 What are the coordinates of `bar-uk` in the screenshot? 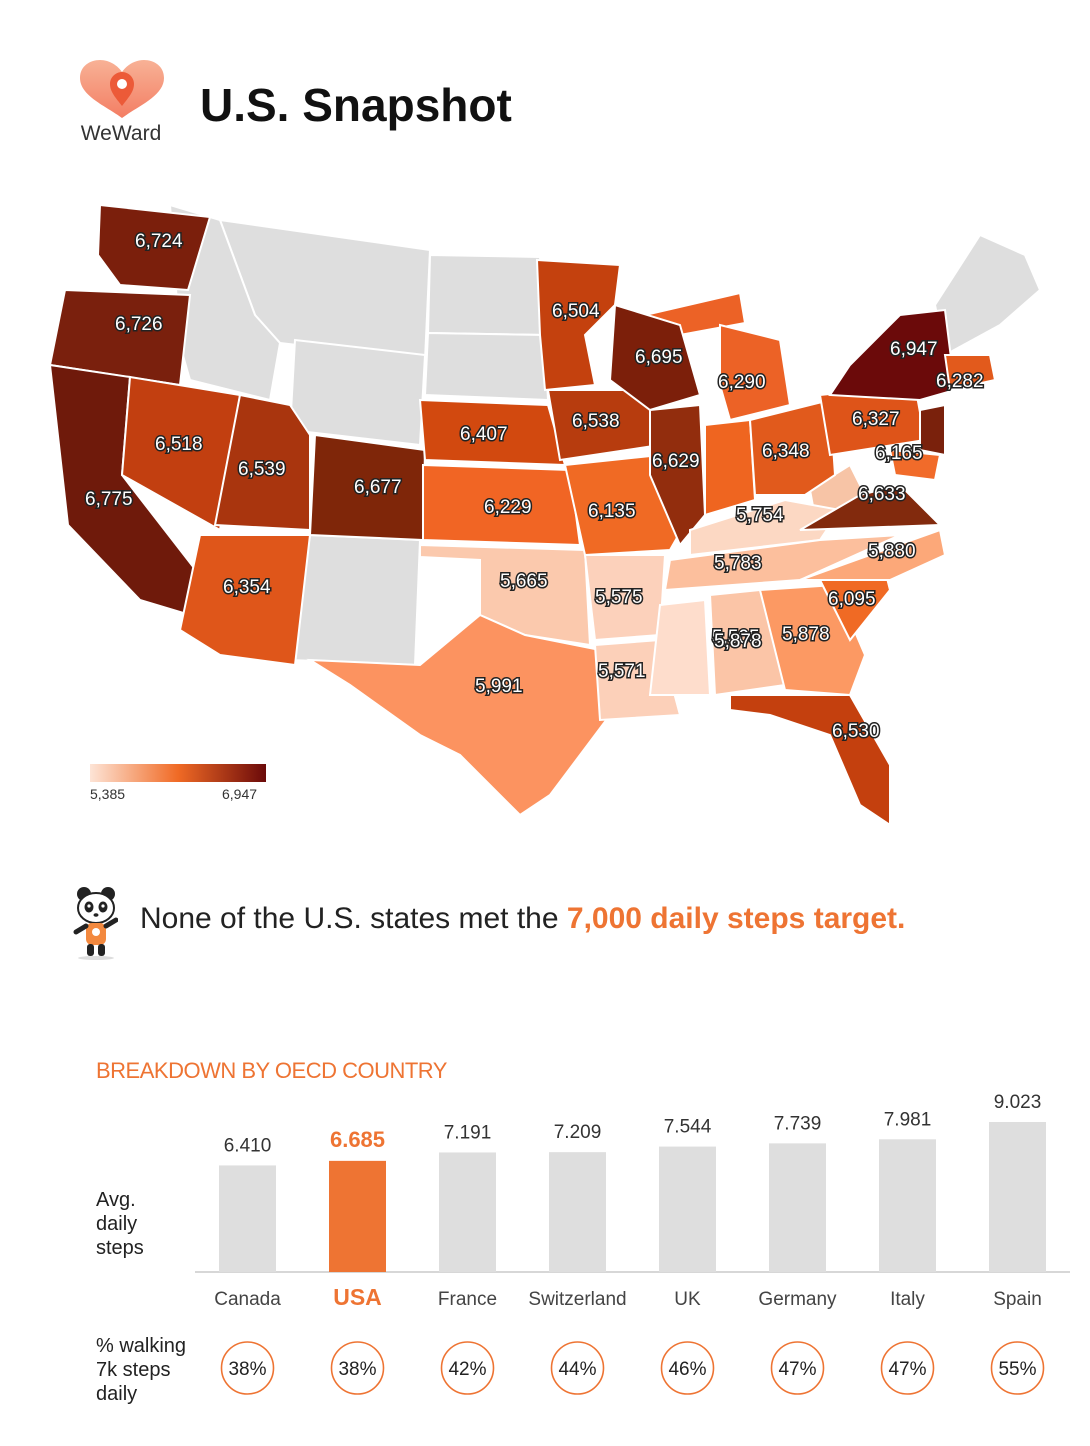 It's located at (687, 1209).